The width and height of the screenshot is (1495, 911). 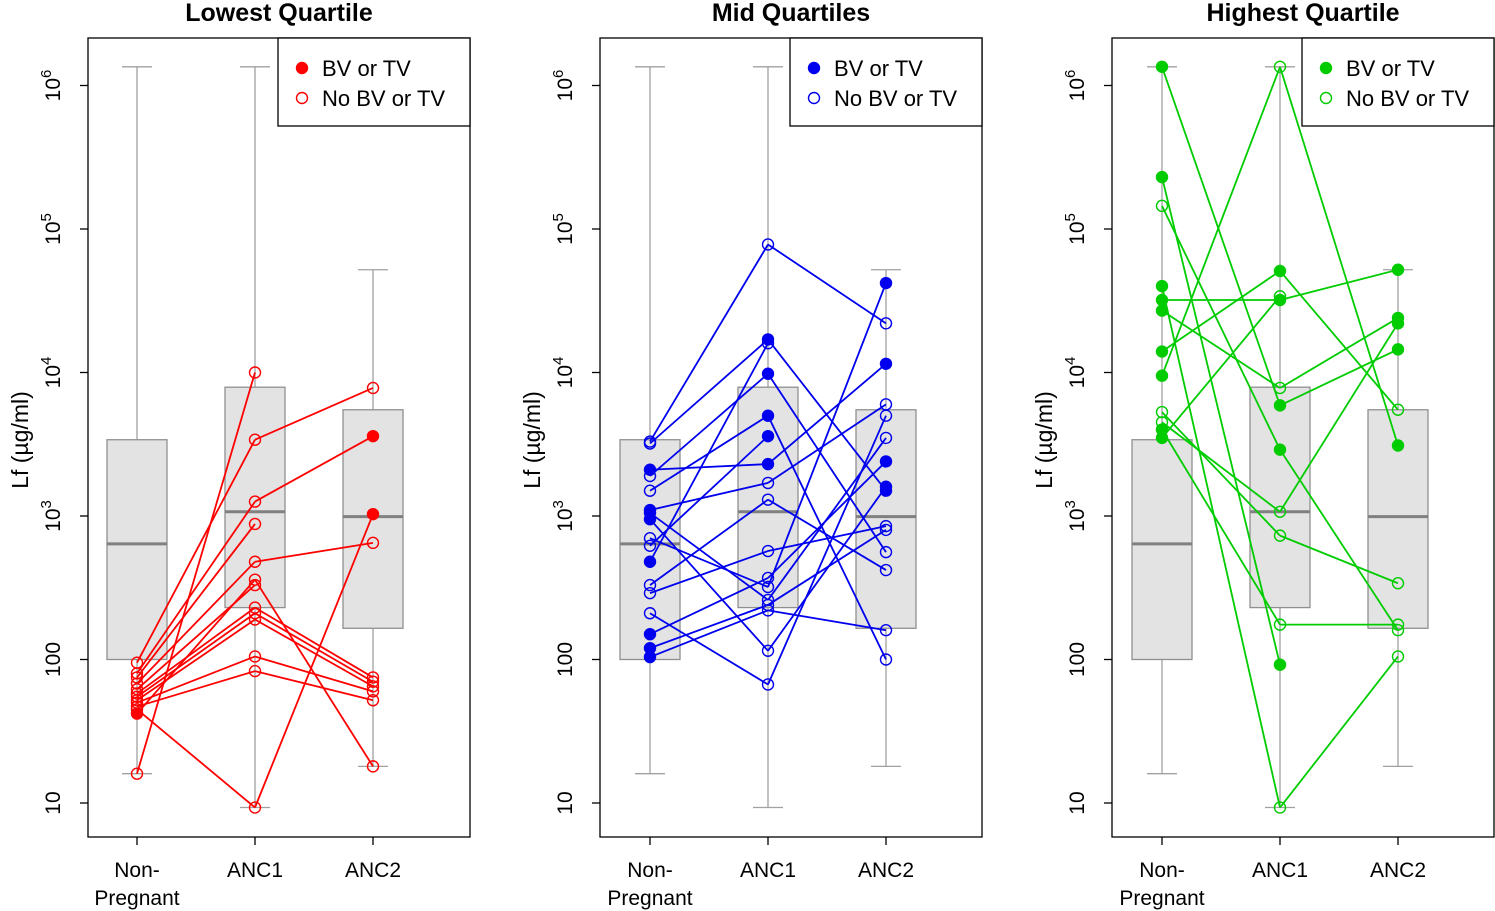 I want to click on y-tick-label: 10⁵, so click(x=51, y=229).